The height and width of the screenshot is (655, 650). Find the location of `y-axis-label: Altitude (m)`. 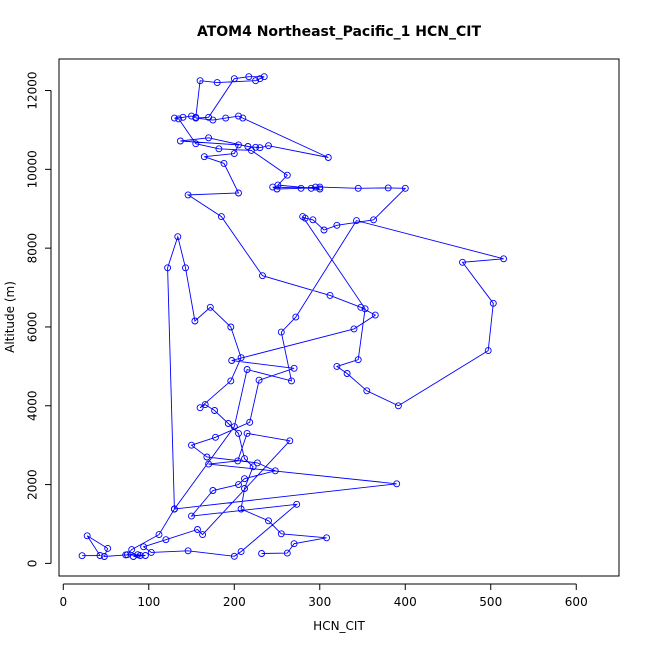

y-axis-label: Altitude (m) is located at coordinates (10, 317).